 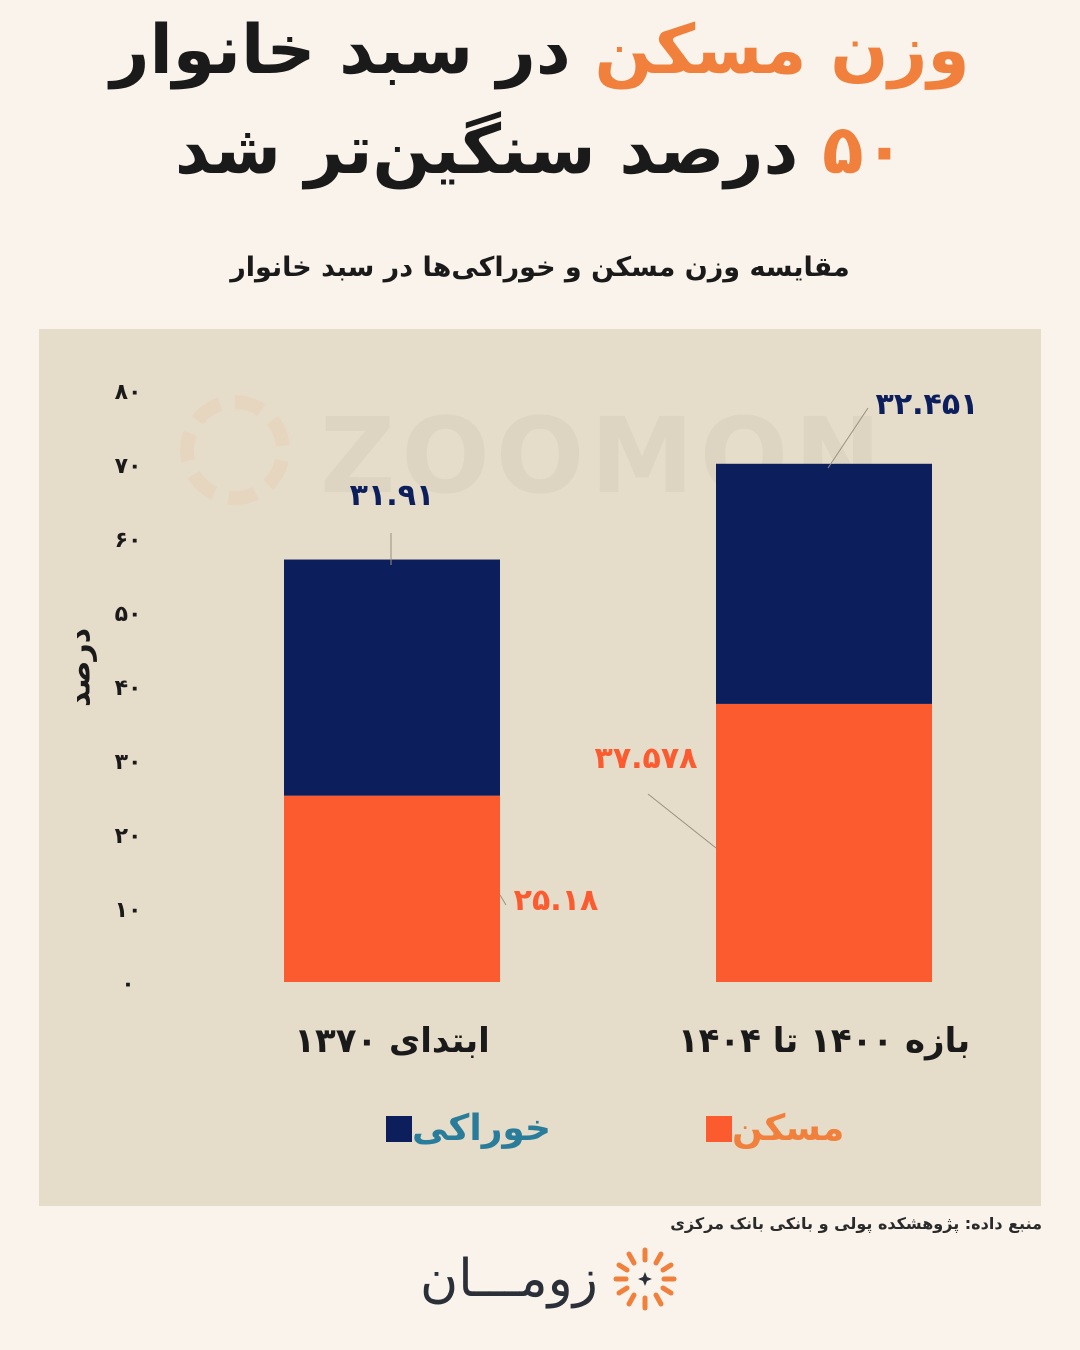 What do you see at coordinates (556, 900) in the screenshot?
I see `data-label-housing: ۲۵.۱۸` at bounding box center [556, 900].